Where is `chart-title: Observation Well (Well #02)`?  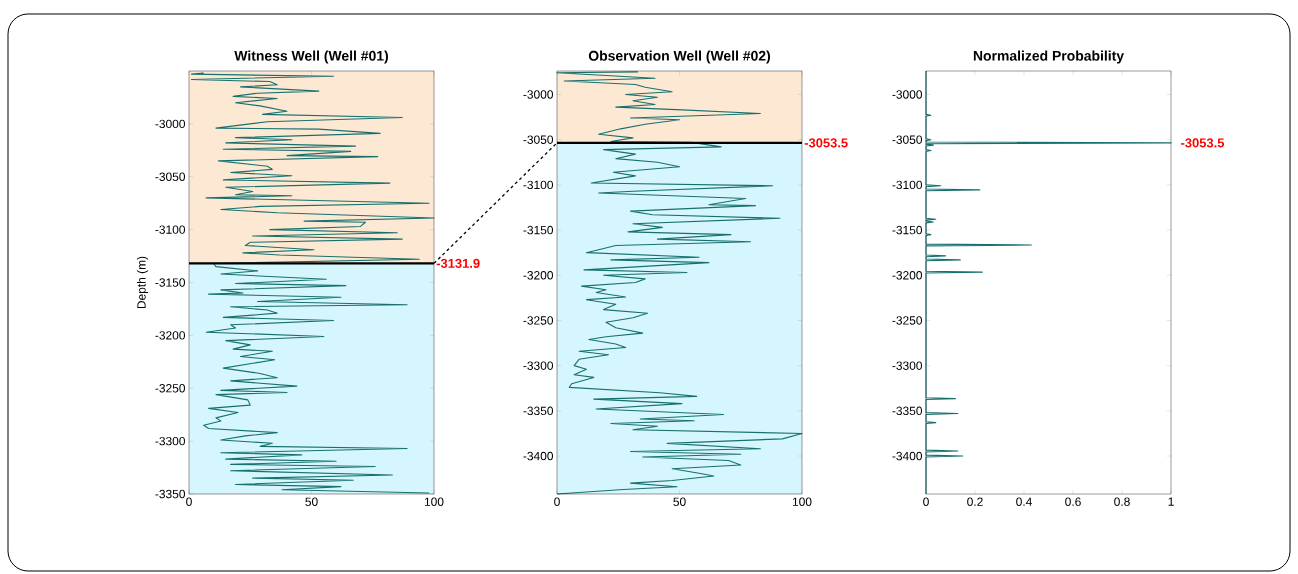
chart-title: Observation Well (Well #02) is located at coordinates (679, 57).